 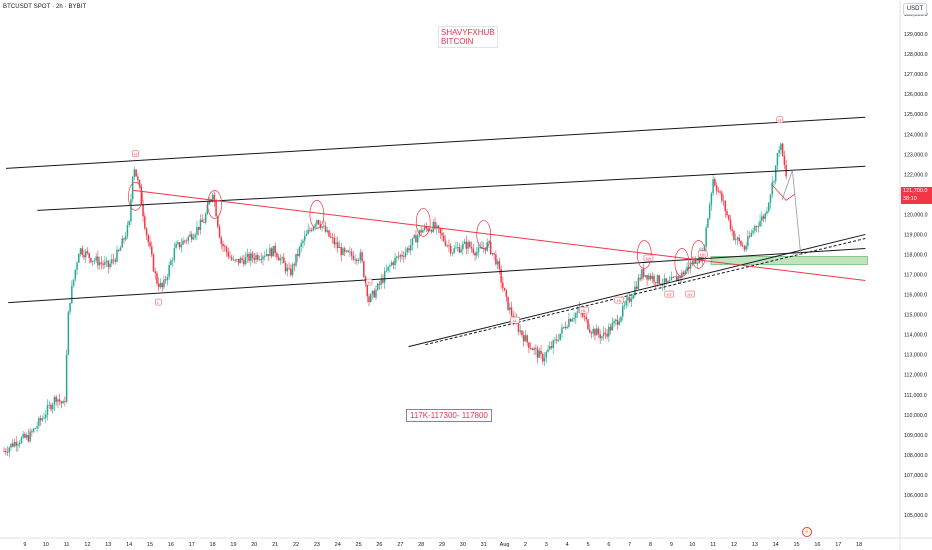 I want to click on y-tick-label: 111,000.0, so click(x=915, y=396).